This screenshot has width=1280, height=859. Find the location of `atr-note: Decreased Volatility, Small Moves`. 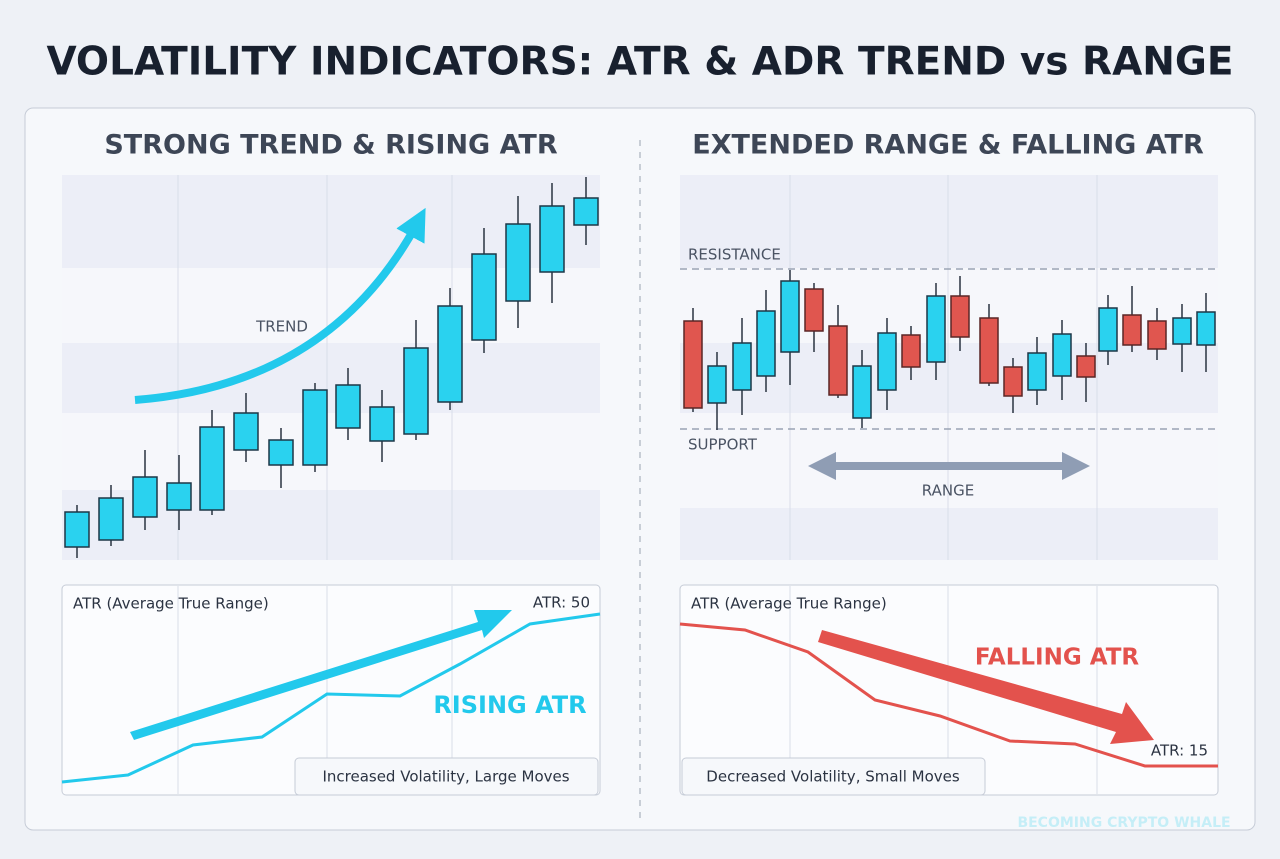

atr-note: Decreased Volatility, Small Moves is located at coordinates (833, 777).